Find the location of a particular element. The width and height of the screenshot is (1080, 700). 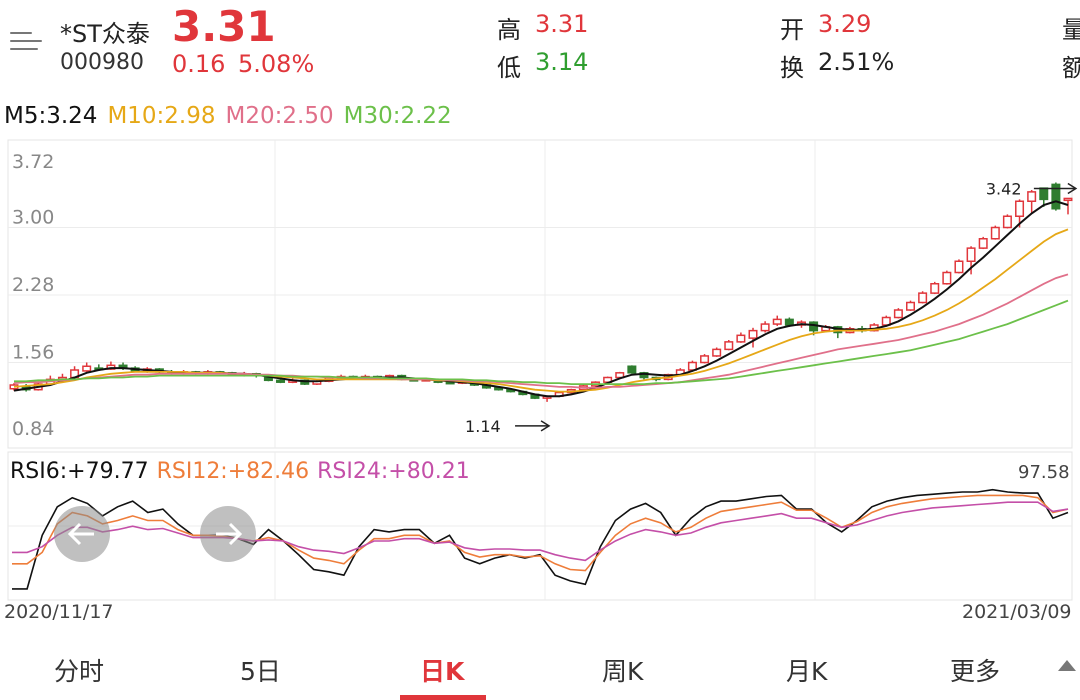

open-value: 3.29 is located at coordinates (845, 24).